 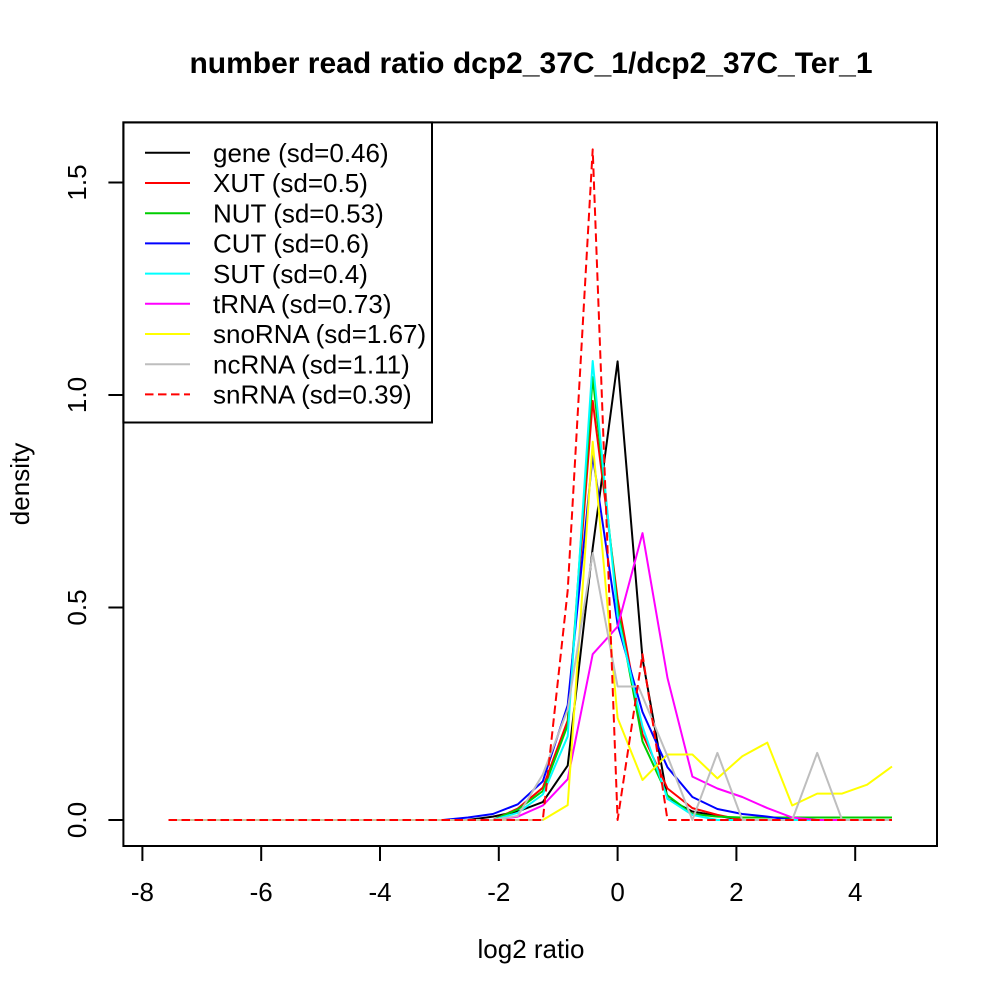 What do you see at coordinates (142, 892) in the screenshot?
I see `svg-text: -8` at bounding box center [142, 892].